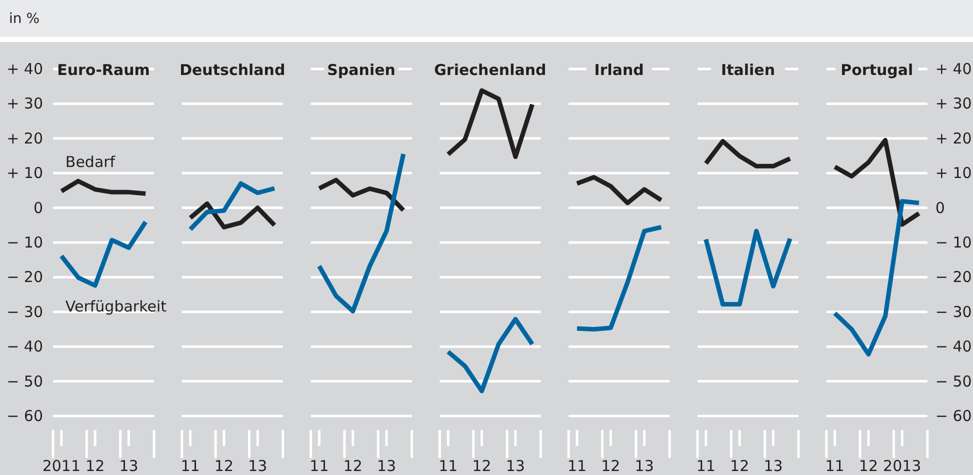 This screenshot has width=973, height=475. I want to click on x-tick-label: 2011, so click(61, 466).